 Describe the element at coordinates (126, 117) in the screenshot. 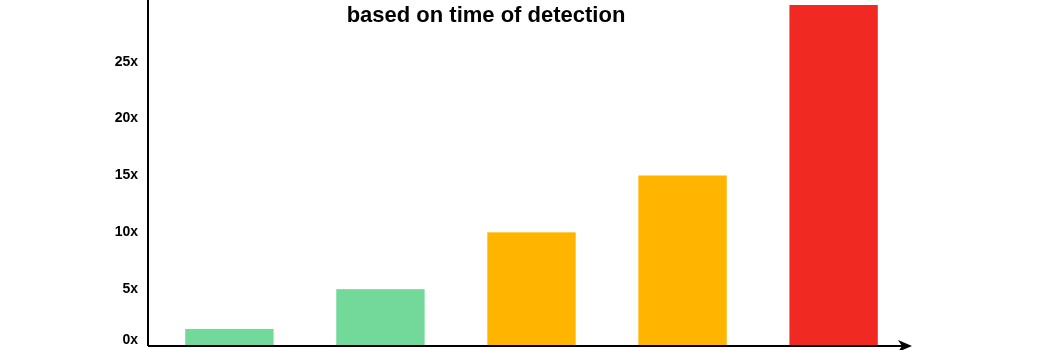

I see `y-tick-label: 20x` at that location.